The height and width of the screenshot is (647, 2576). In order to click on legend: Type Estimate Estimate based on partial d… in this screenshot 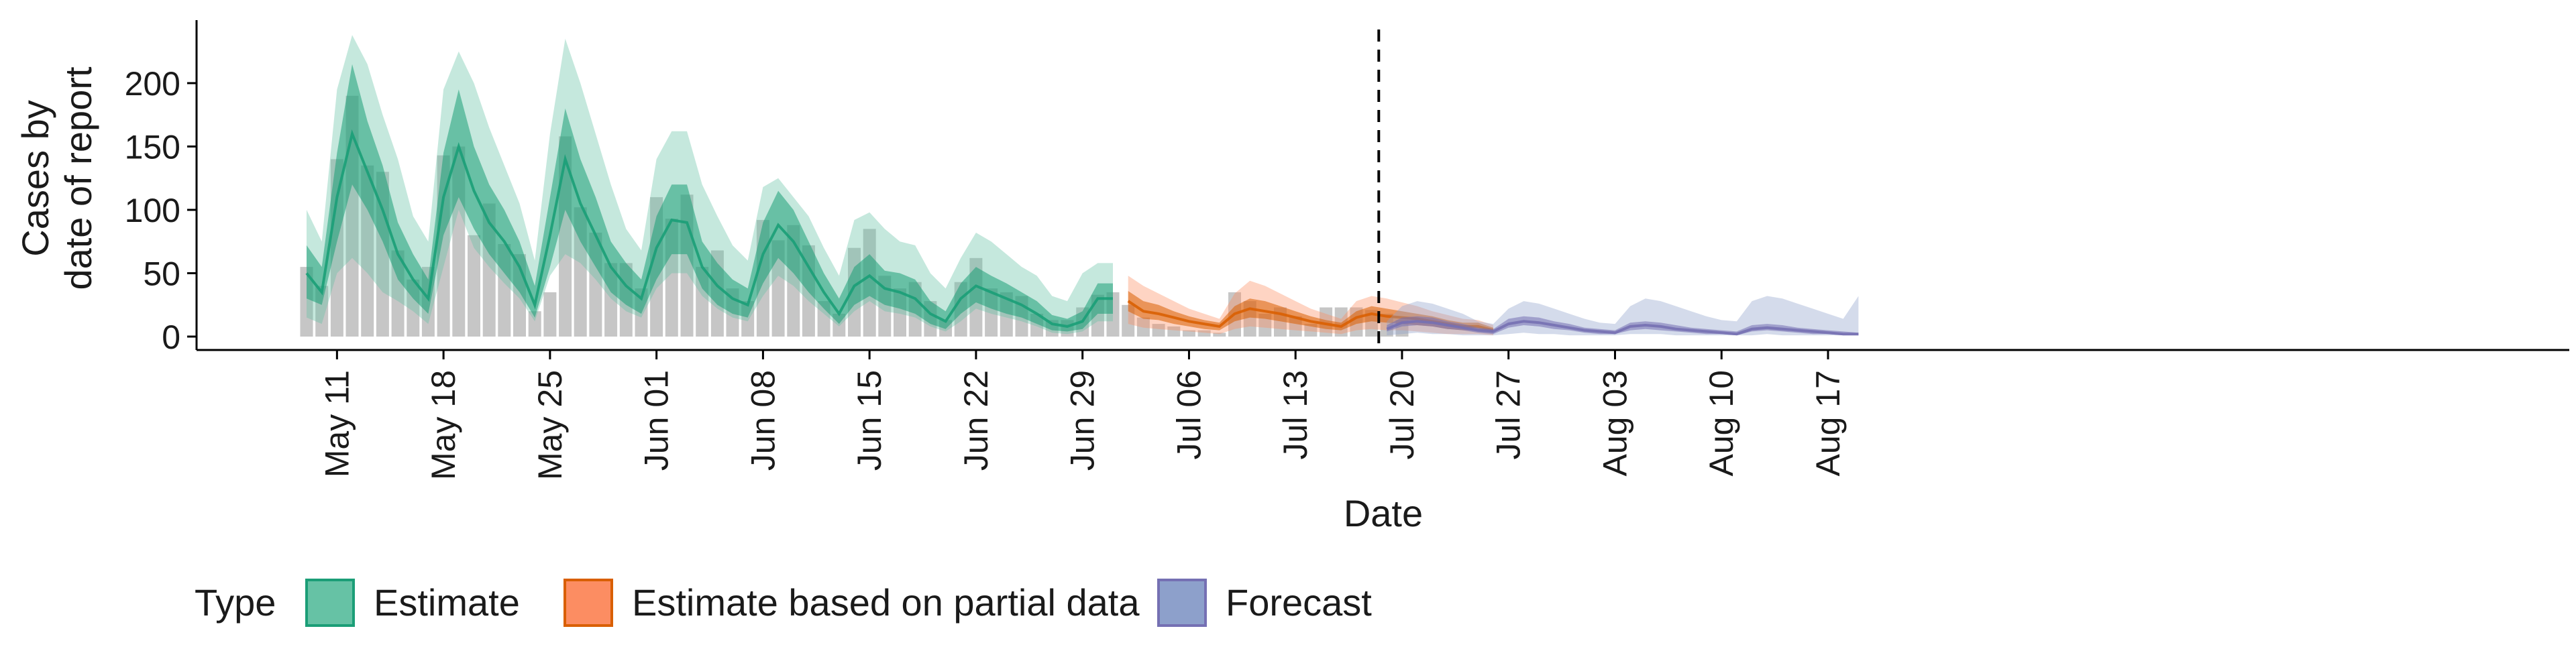, I will do `click(783, 603)`.